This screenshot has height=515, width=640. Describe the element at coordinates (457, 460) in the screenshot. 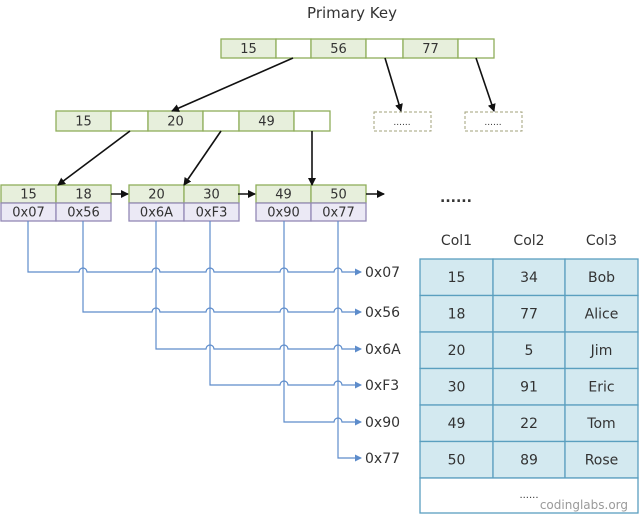

I see `table-cell-text: 50` at that location.